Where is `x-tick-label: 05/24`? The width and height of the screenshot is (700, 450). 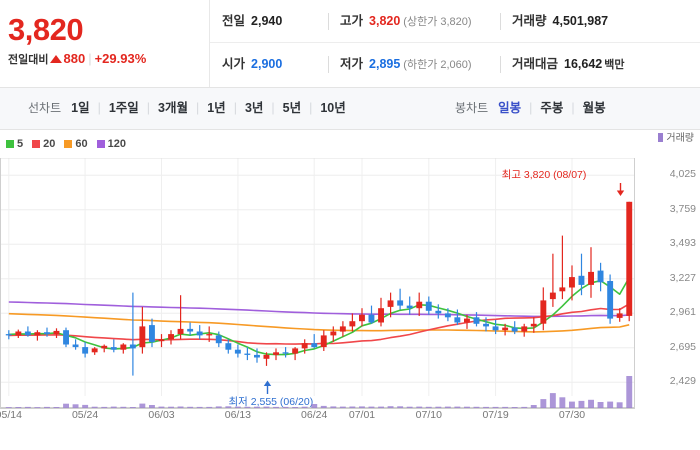
x-tick-label: 05/24 is located at coordinates (85, 415).